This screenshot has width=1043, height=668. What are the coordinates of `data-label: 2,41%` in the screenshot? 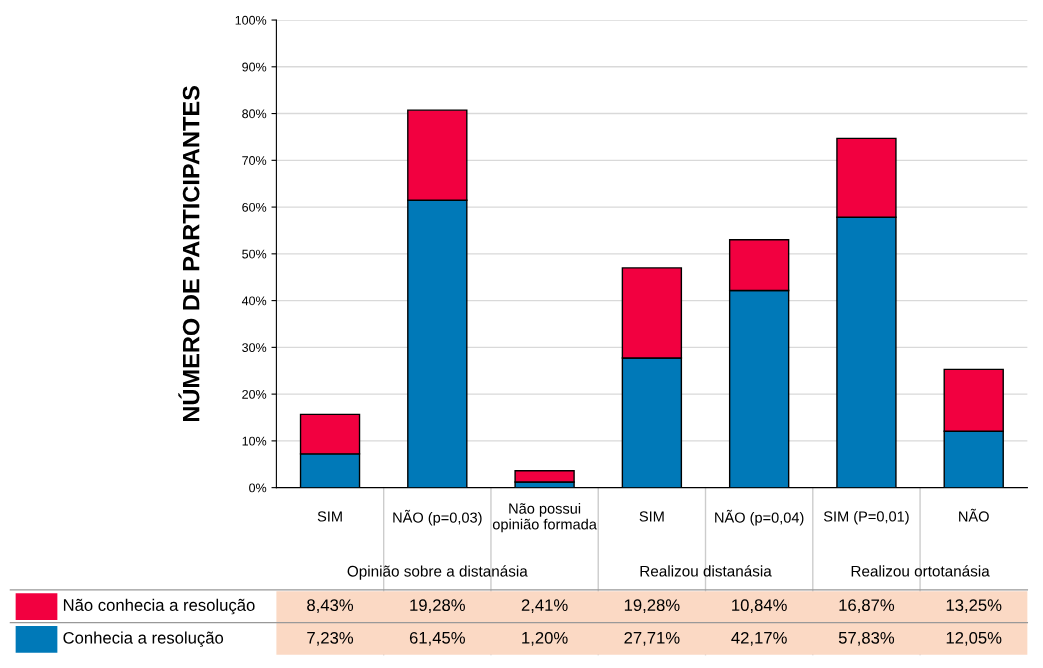 It's located at (544, 606).